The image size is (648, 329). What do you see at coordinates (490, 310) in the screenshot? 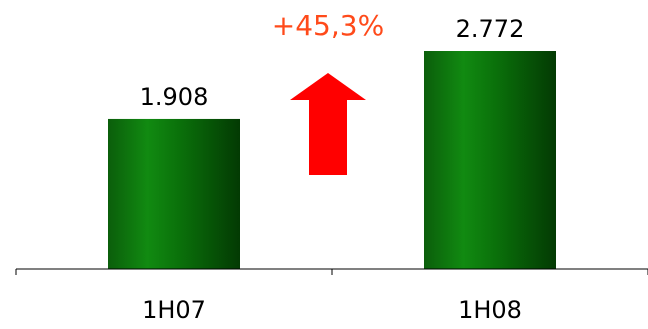
I see `x-tick-label-1h08: 1H08` at bounding box center [490, 310].